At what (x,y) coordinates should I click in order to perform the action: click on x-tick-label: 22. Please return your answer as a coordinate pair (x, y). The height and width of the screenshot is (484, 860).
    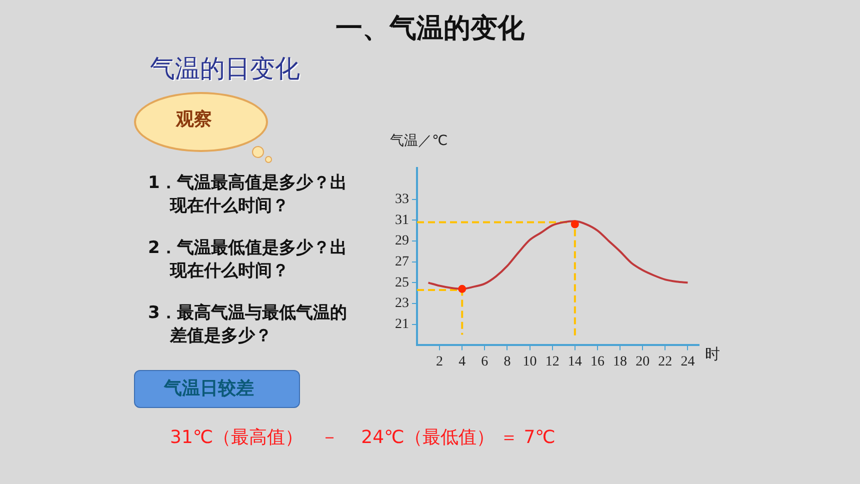
    Looking at the image, I should click on (665, 362).